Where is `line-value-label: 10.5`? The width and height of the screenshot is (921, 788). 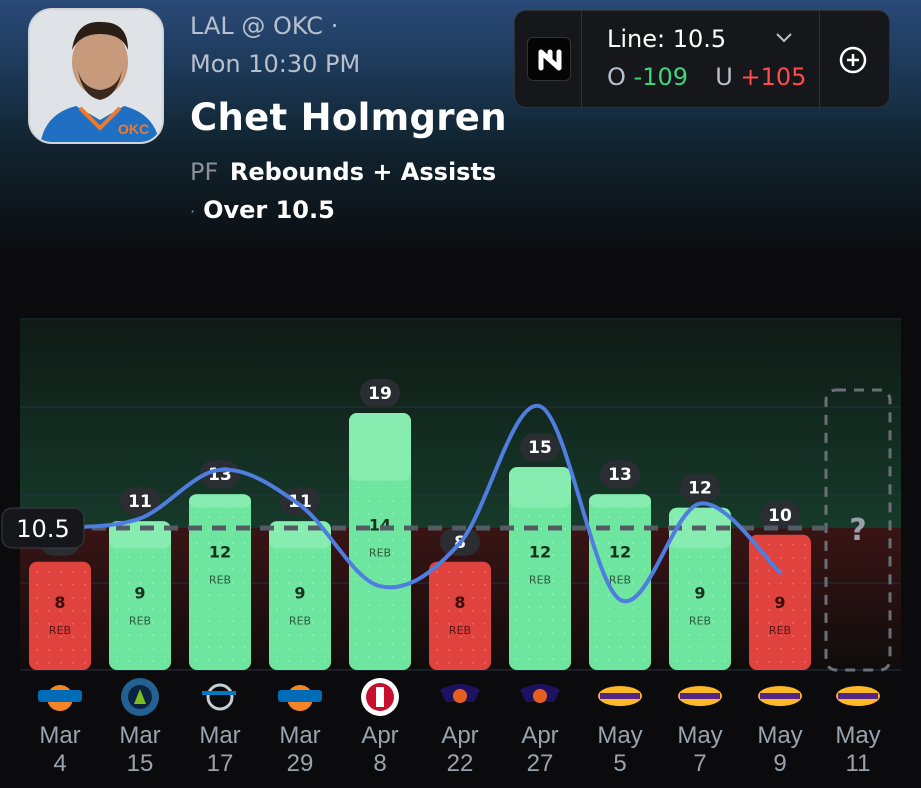 line-value-label: 10.5 is located at coordinates (42, 529).